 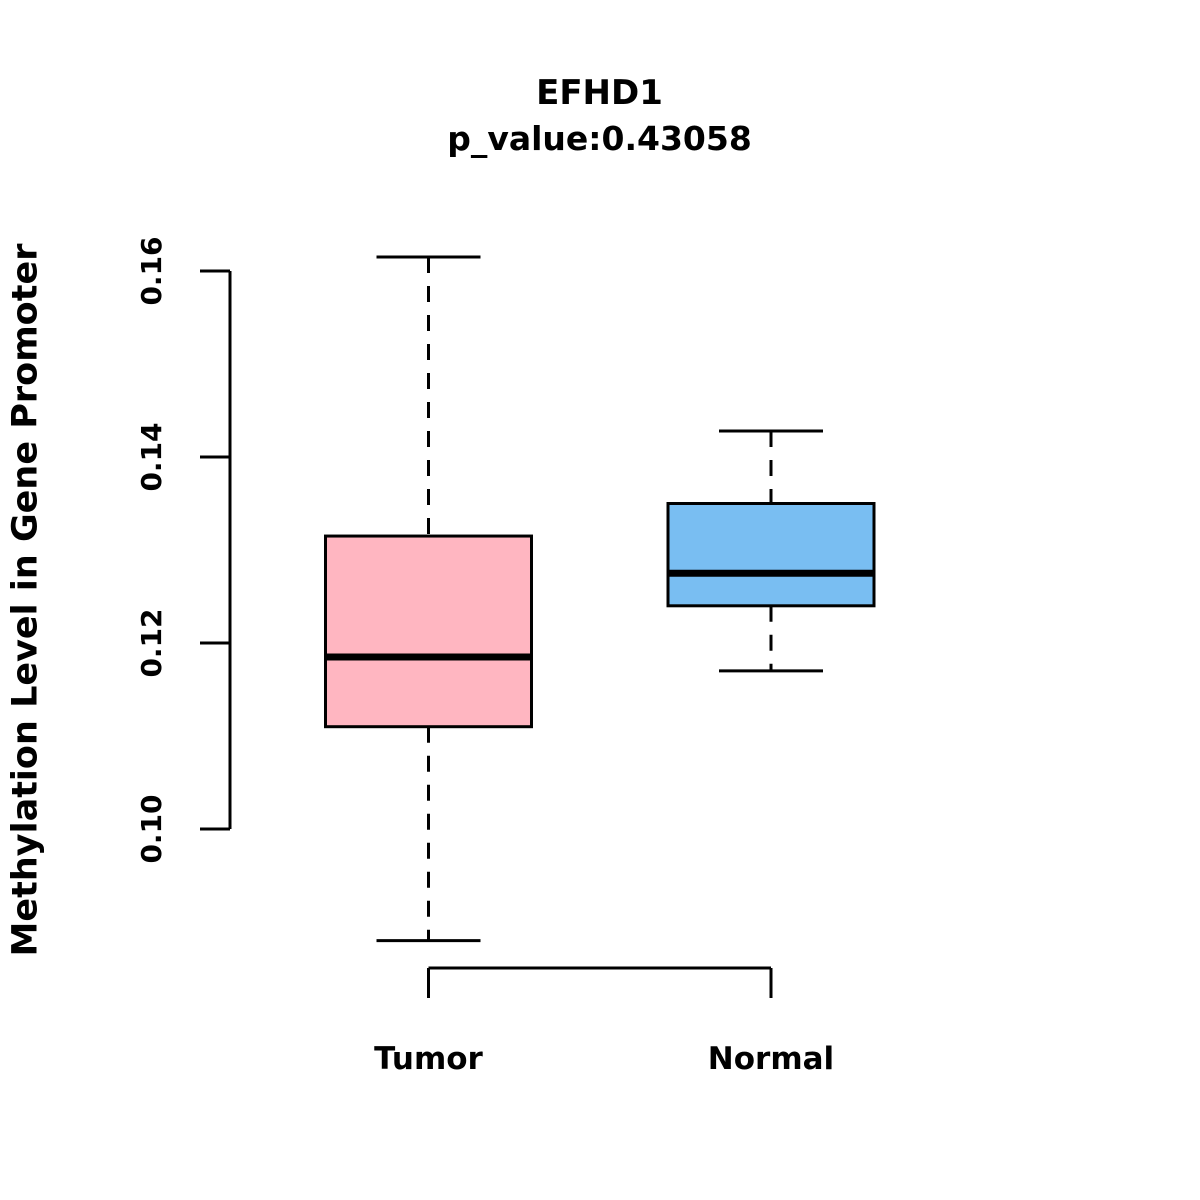 What do you see at coordinates (151, 643) in the screenshot?
I see `y-tick-label-0.12: 0.12` at bounding box center [151, 643].